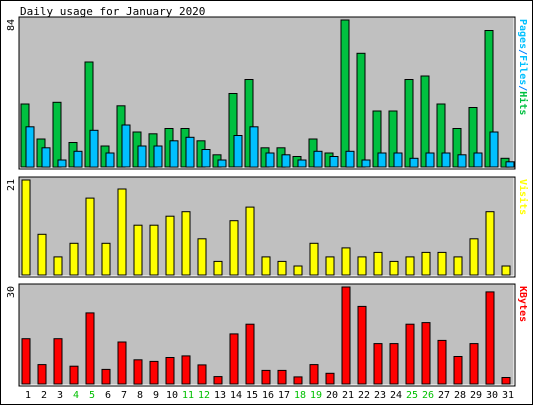 Image resolution: width=533 pixels, height=410 pixels. I want to click on day-label: 6, so click(108, 395).